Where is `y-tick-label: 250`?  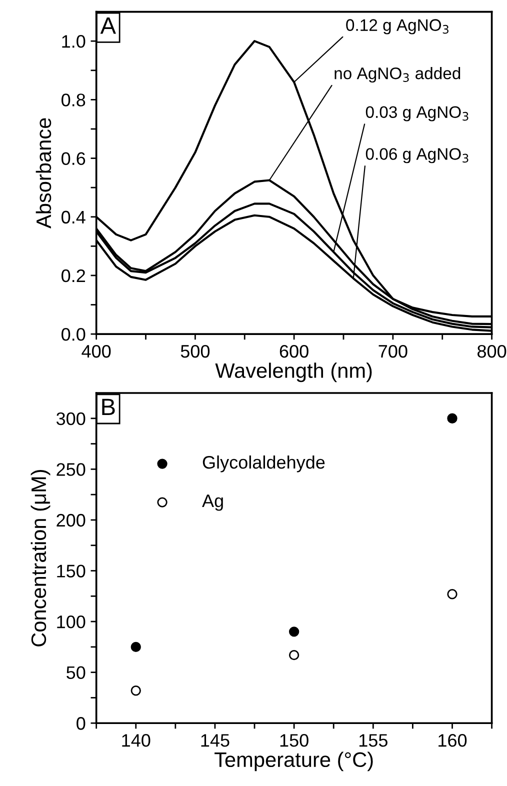 y-tick-label: 250 is located at coordinates (71, 469).